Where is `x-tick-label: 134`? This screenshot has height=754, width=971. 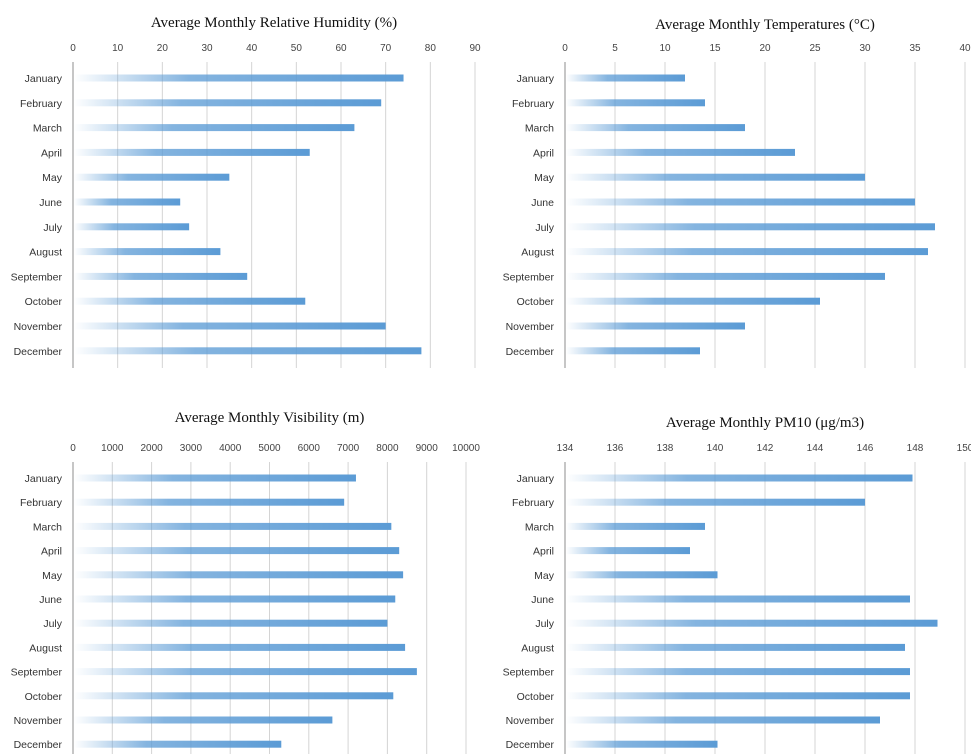
x-tick-label: 134 is located at coordinates (565, 448).